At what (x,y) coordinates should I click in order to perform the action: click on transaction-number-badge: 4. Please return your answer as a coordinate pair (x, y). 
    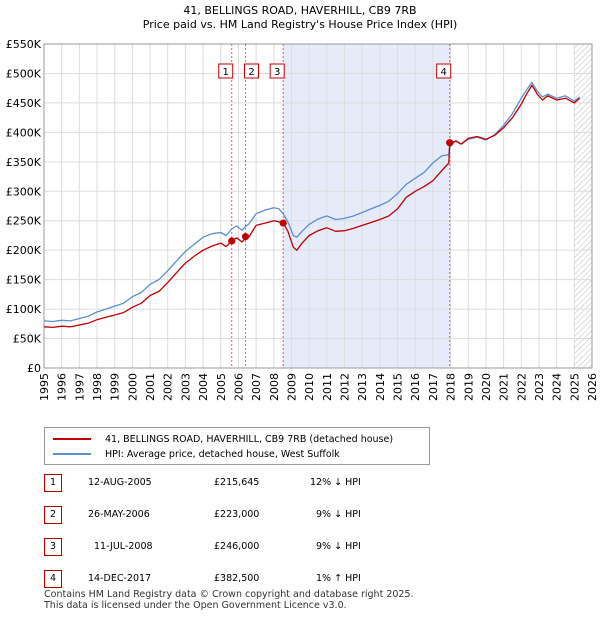
    Looking at the image, I should click on (53, 579).